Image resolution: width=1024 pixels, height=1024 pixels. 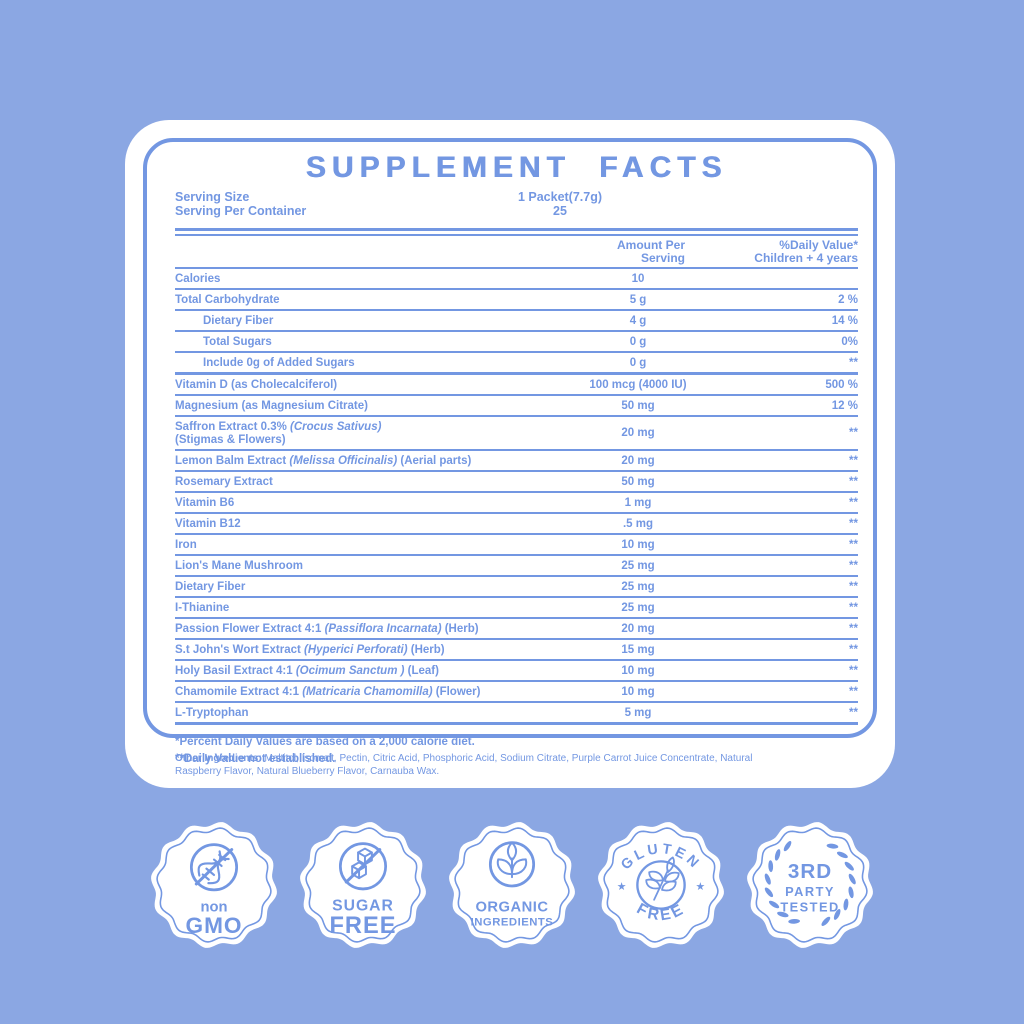 What do you see at coordinates (638, 320) in the screenshot?
I see `ingredient-amount: 4 g` at bounding box center [638, 320].